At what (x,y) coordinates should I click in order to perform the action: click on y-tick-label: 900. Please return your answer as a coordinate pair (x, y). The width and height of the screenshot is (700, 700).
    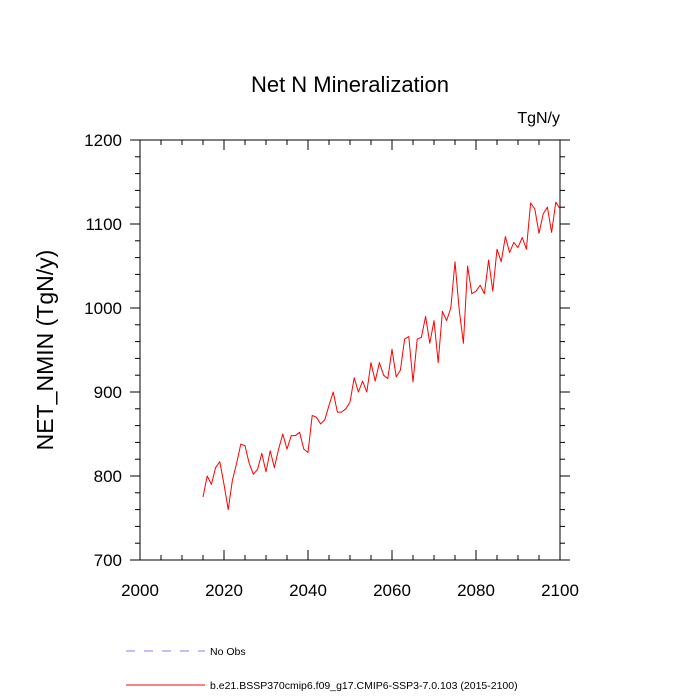
    Looking at the image, I should click on (108, 392).